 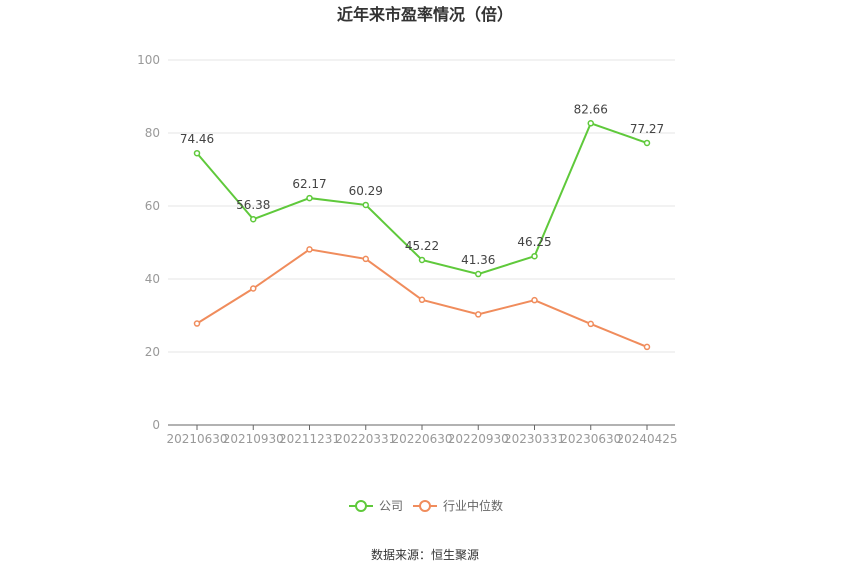 What do you see at coordinates (152, 206) in the screenshot?
I see `y-tick-label: 60` at bounding box center [152, 206].